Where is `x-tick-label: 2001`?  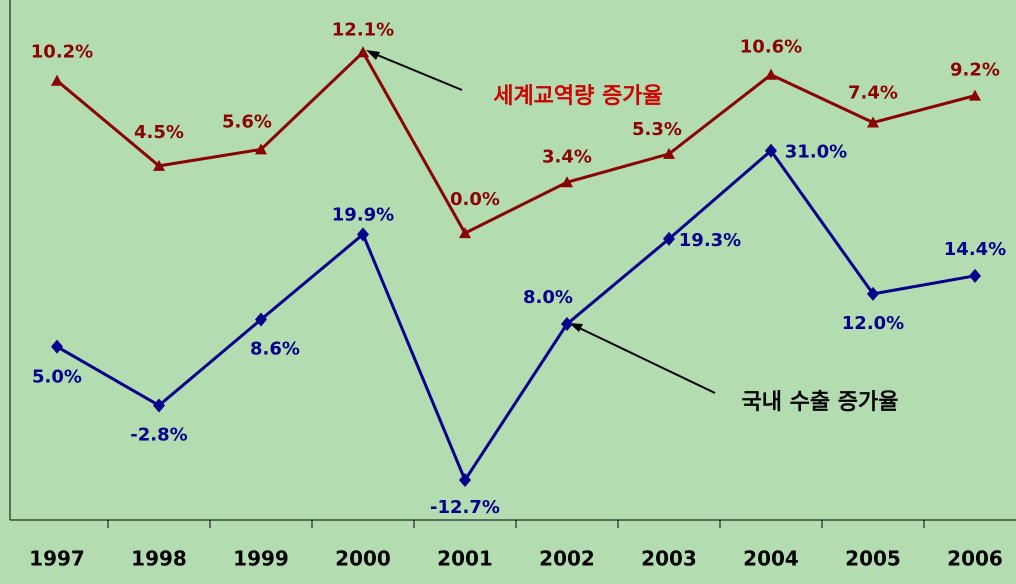
x-tick-label: 2001 is located at coordinates (465, 559).